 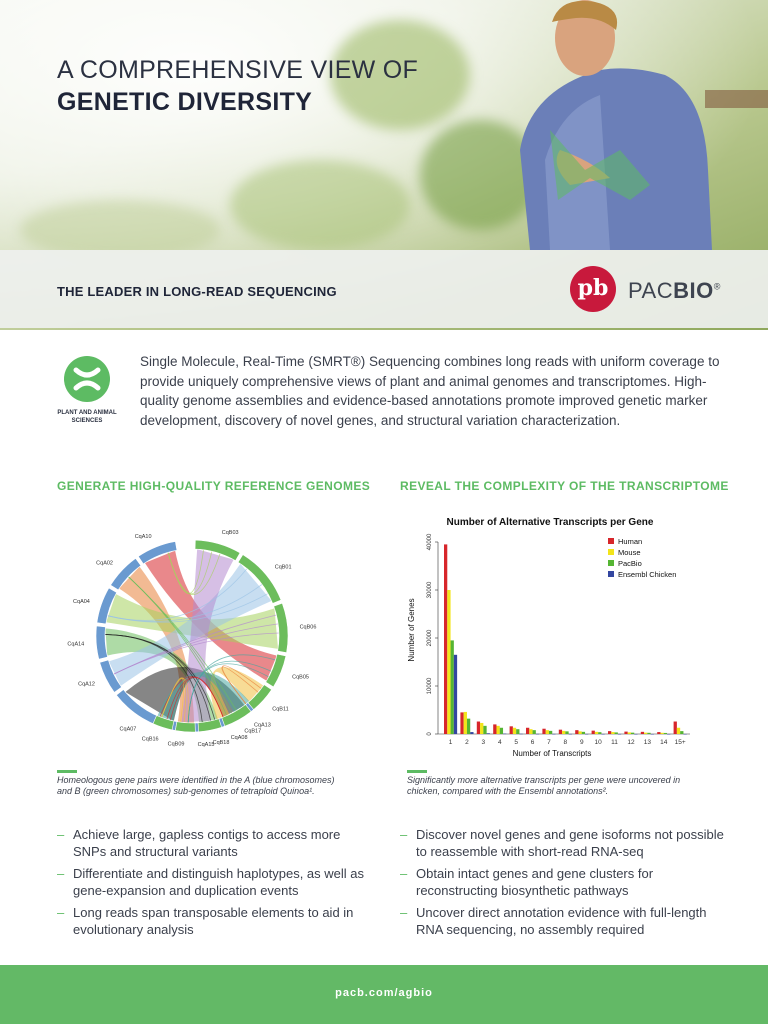 I want to click on footer-bar, so click(x=384, y=994).